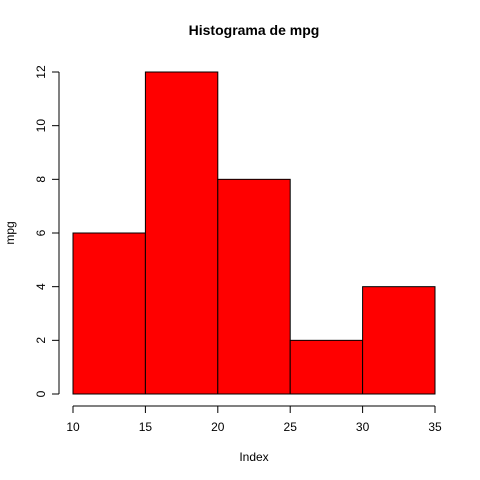 This screenshot has width=480, height=480. What do you see at coordinates (41, 72) in the screenshot?
I see `y-tick-label: 12` at bounding box center [41, 72].